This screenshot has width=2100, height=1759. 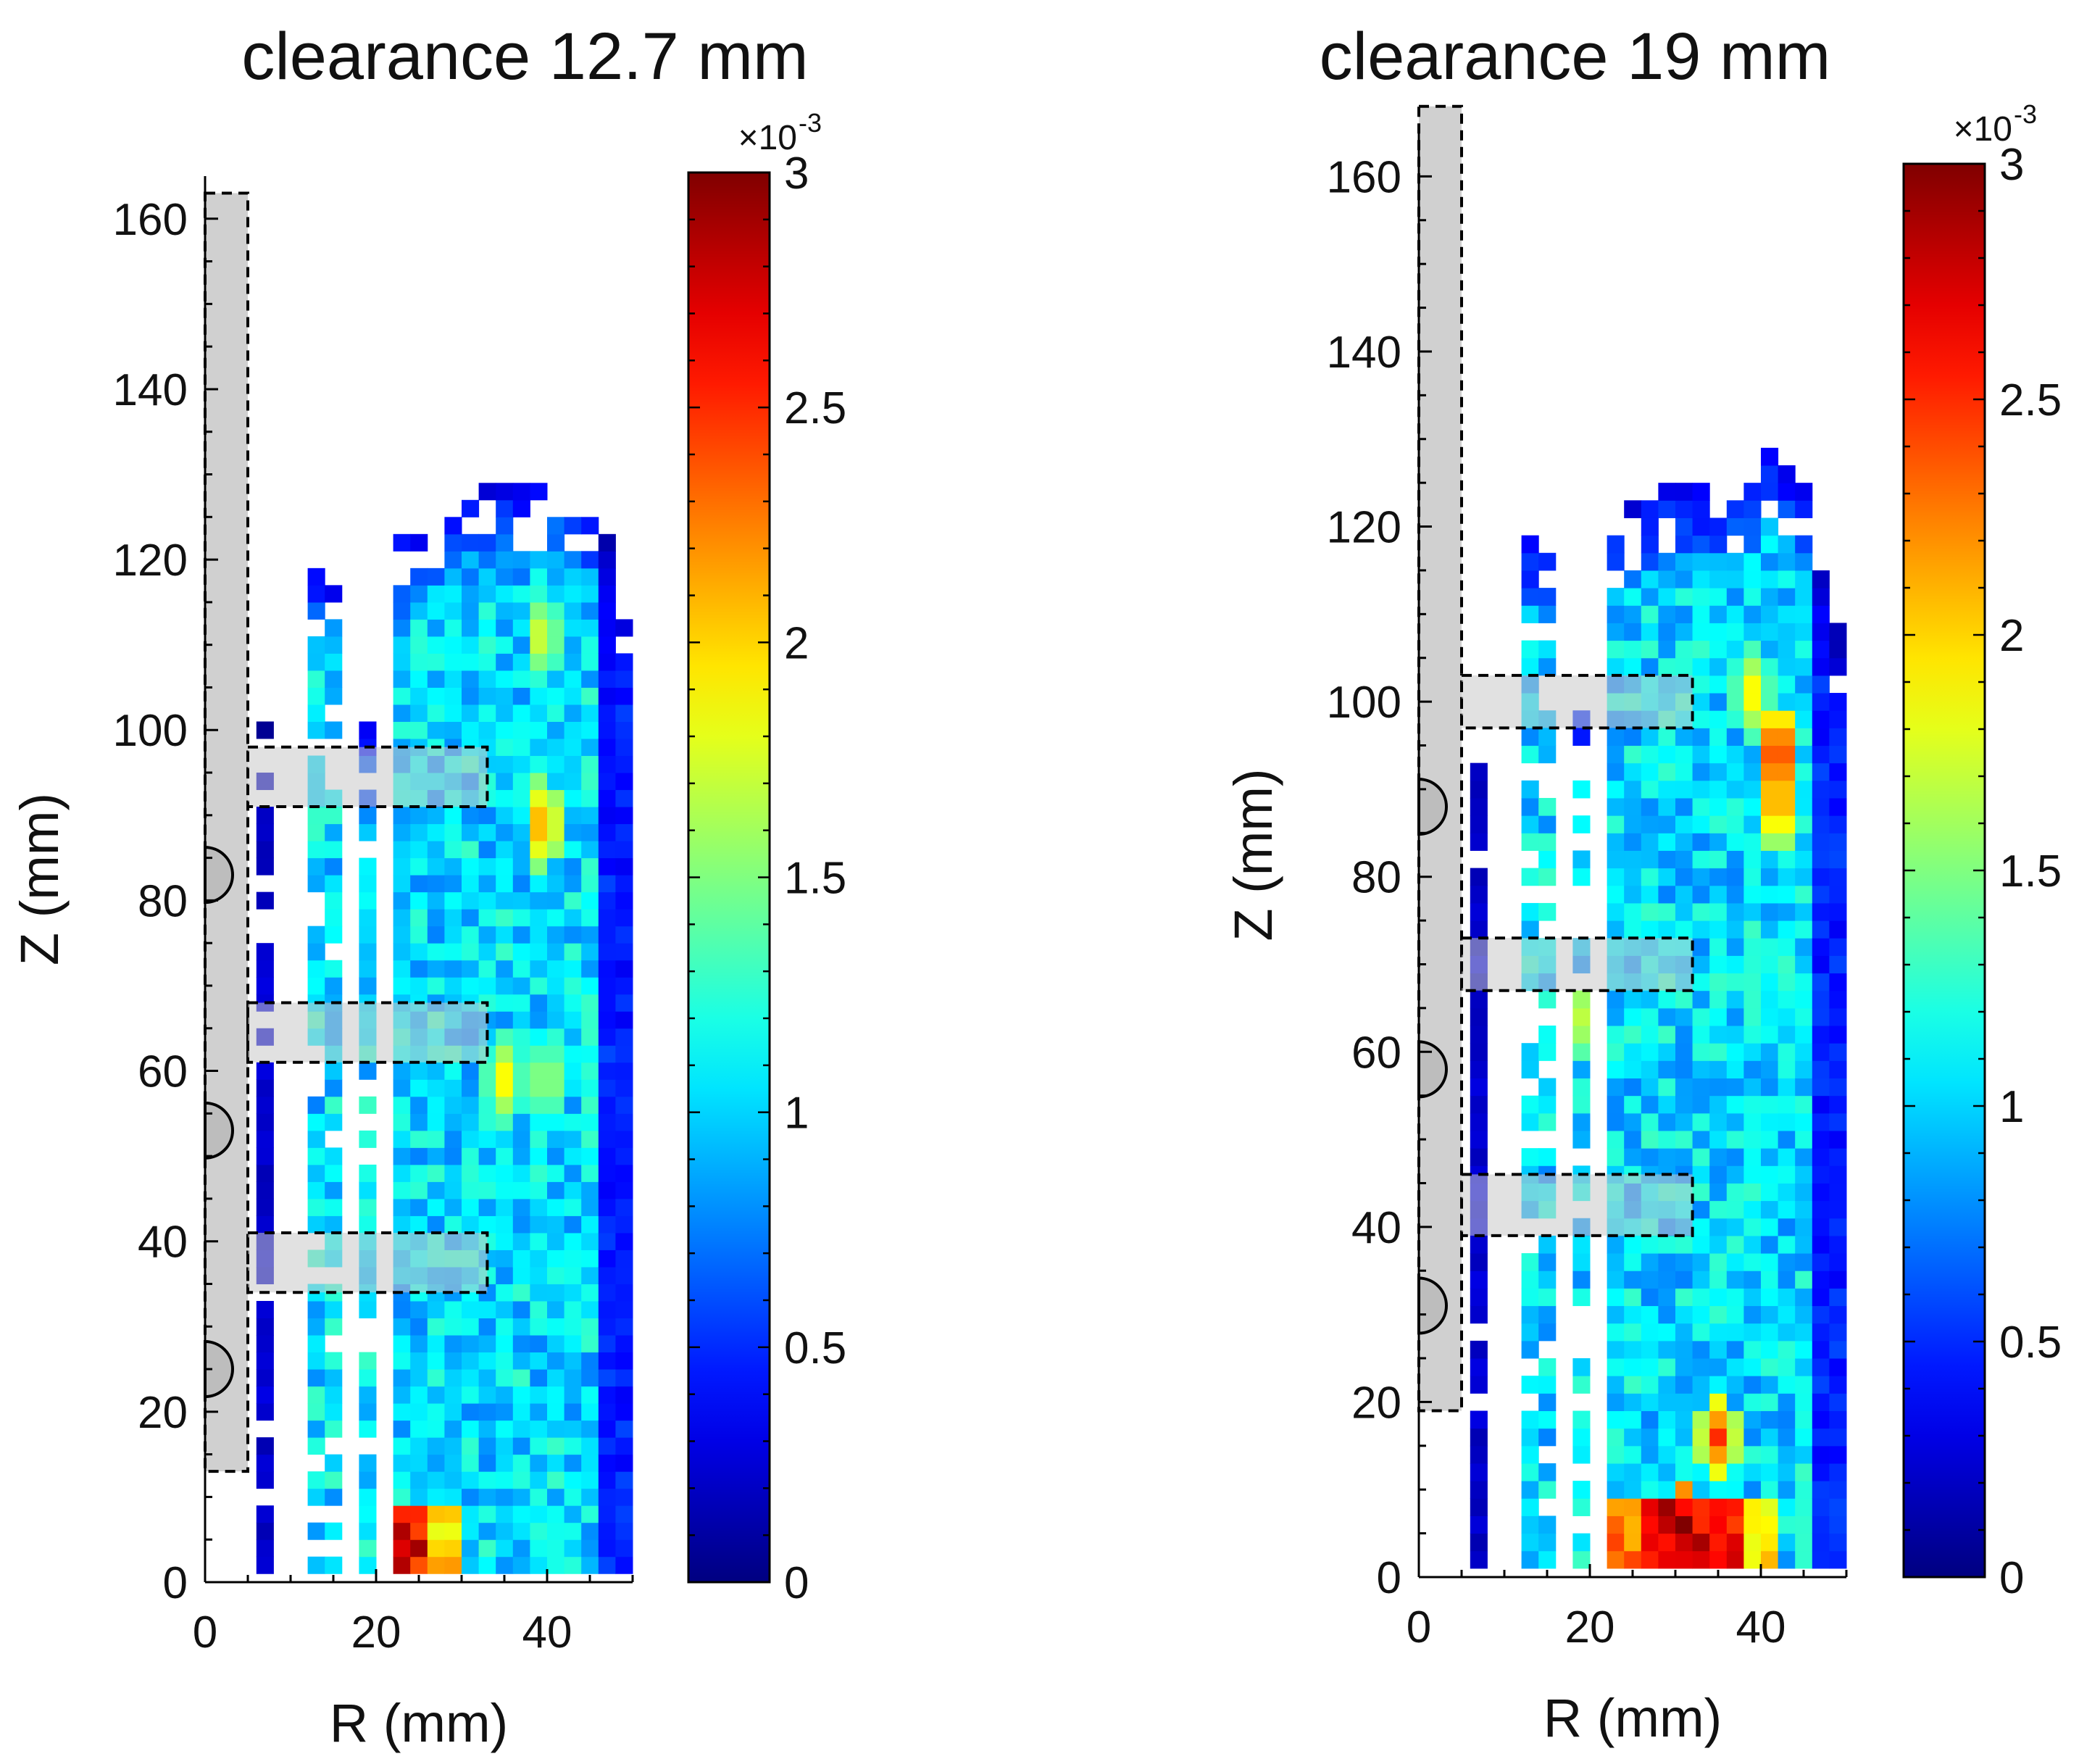 I want to click on colorbar-tick-label: 1, so click(x=796, y=1114).